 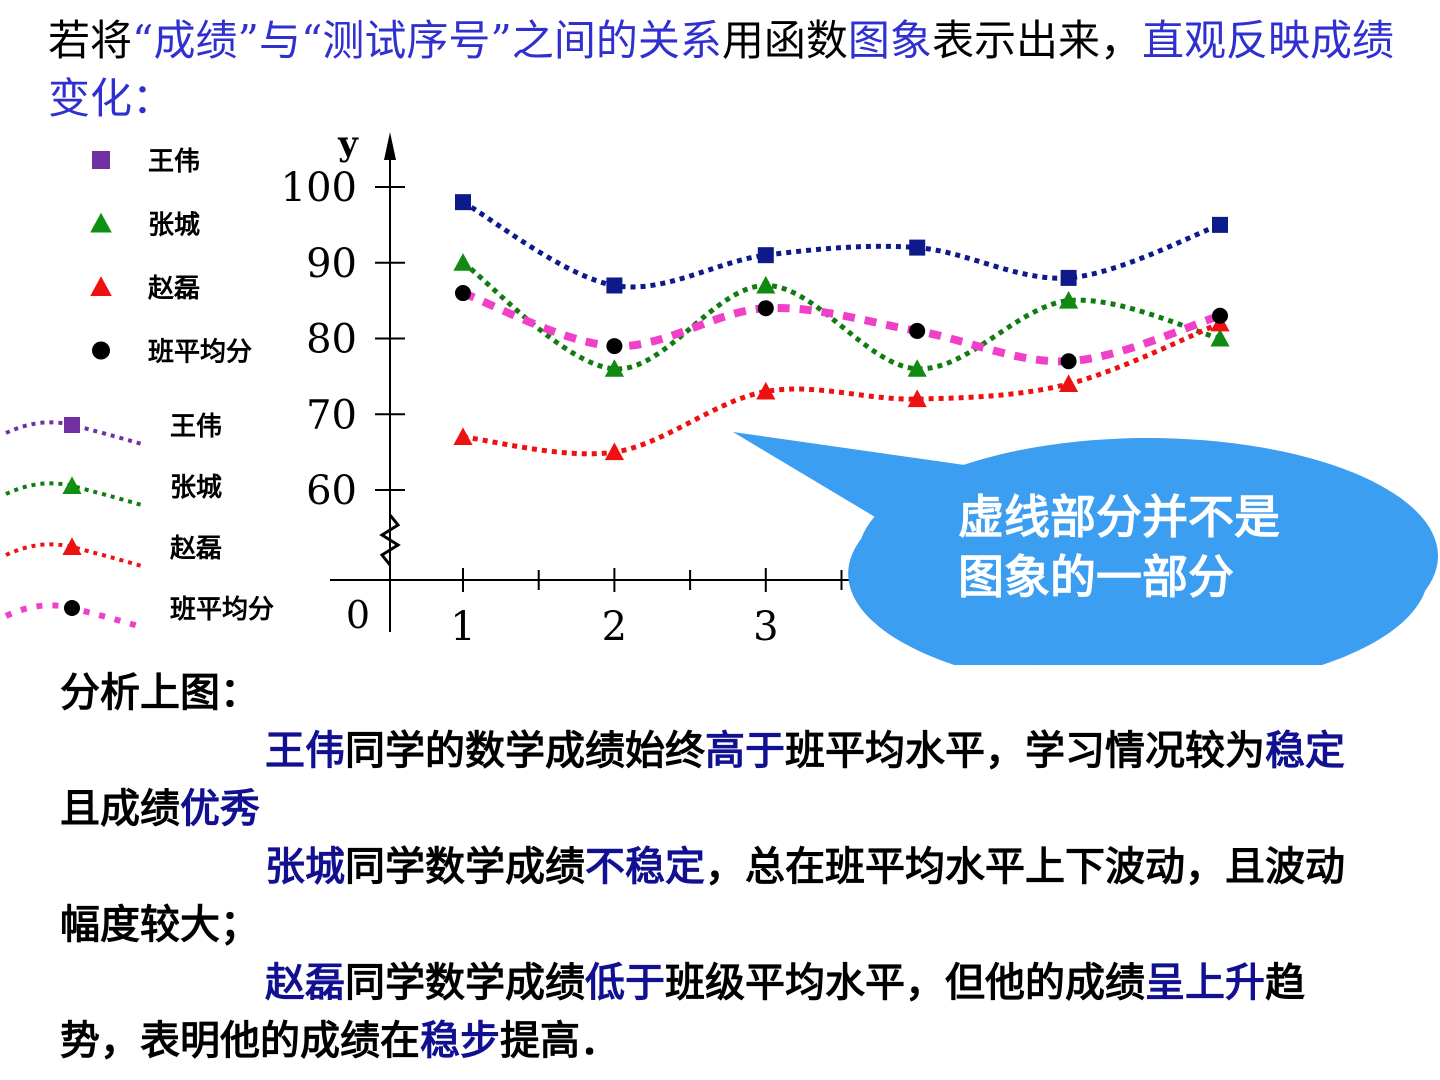 I want to click on x-tick-label: 2, so click(x=614, y=627).